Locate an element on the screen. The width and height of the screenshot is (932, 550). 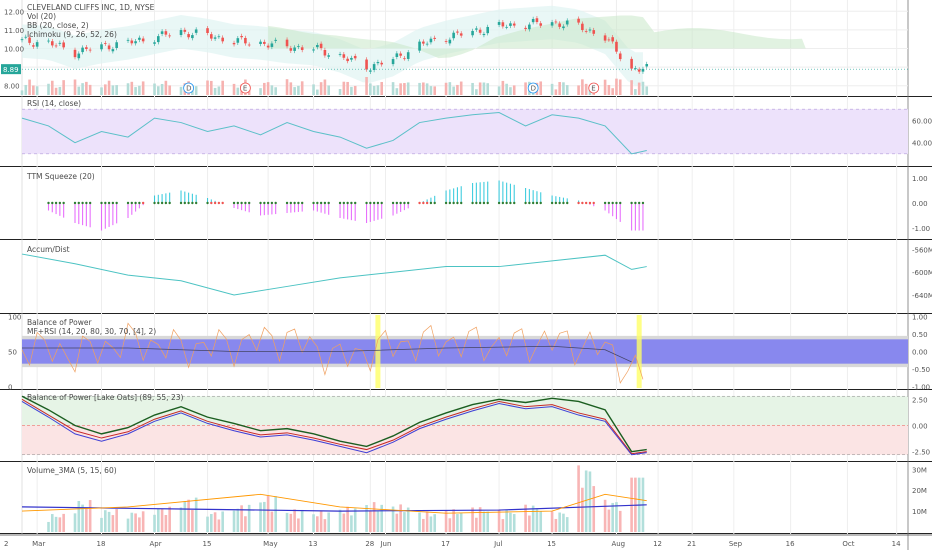
ichimoku-cloud is located at coordinates (537, 37).